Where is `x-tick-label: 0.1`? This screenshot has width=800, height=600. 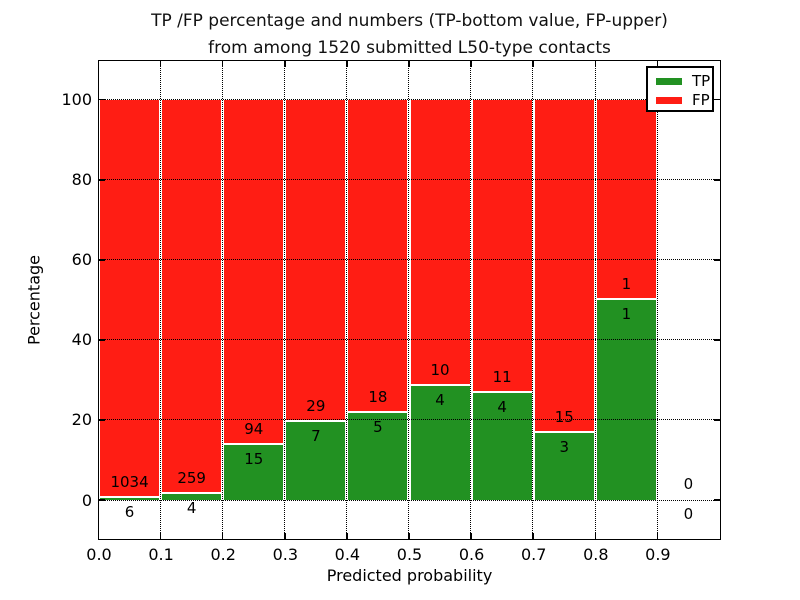
x-tick-label: 0.1 is located at coordinates (161, 554).